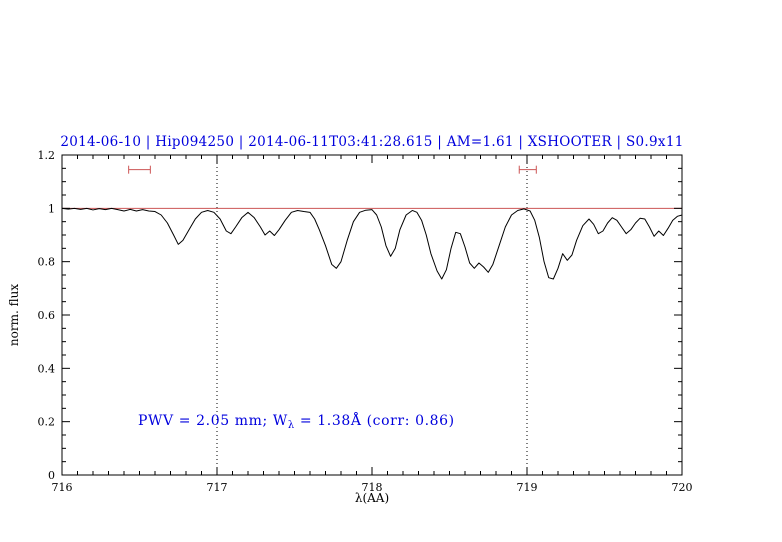 This screenshot has height=542, width=782. Describe the element at coordinates (374, 421) in the screenshot. I see `pwv-annotation-suffix: = 1.38Å (corr: 0.86)` at that location.